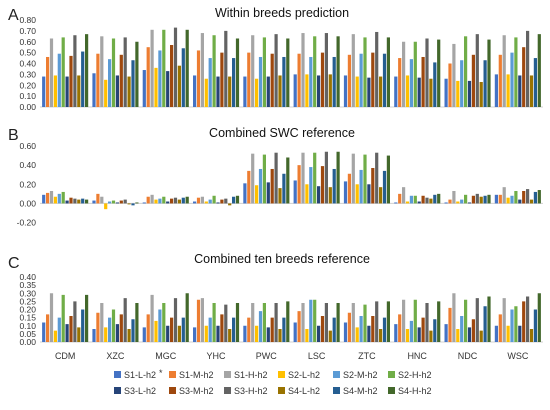 This screenshot has width=550, height=410. What do you see at coordinates (404, 195) in the screenshot?
I see `bar-b-hnc-s1-h-h2` at bounding box center [404, 195].